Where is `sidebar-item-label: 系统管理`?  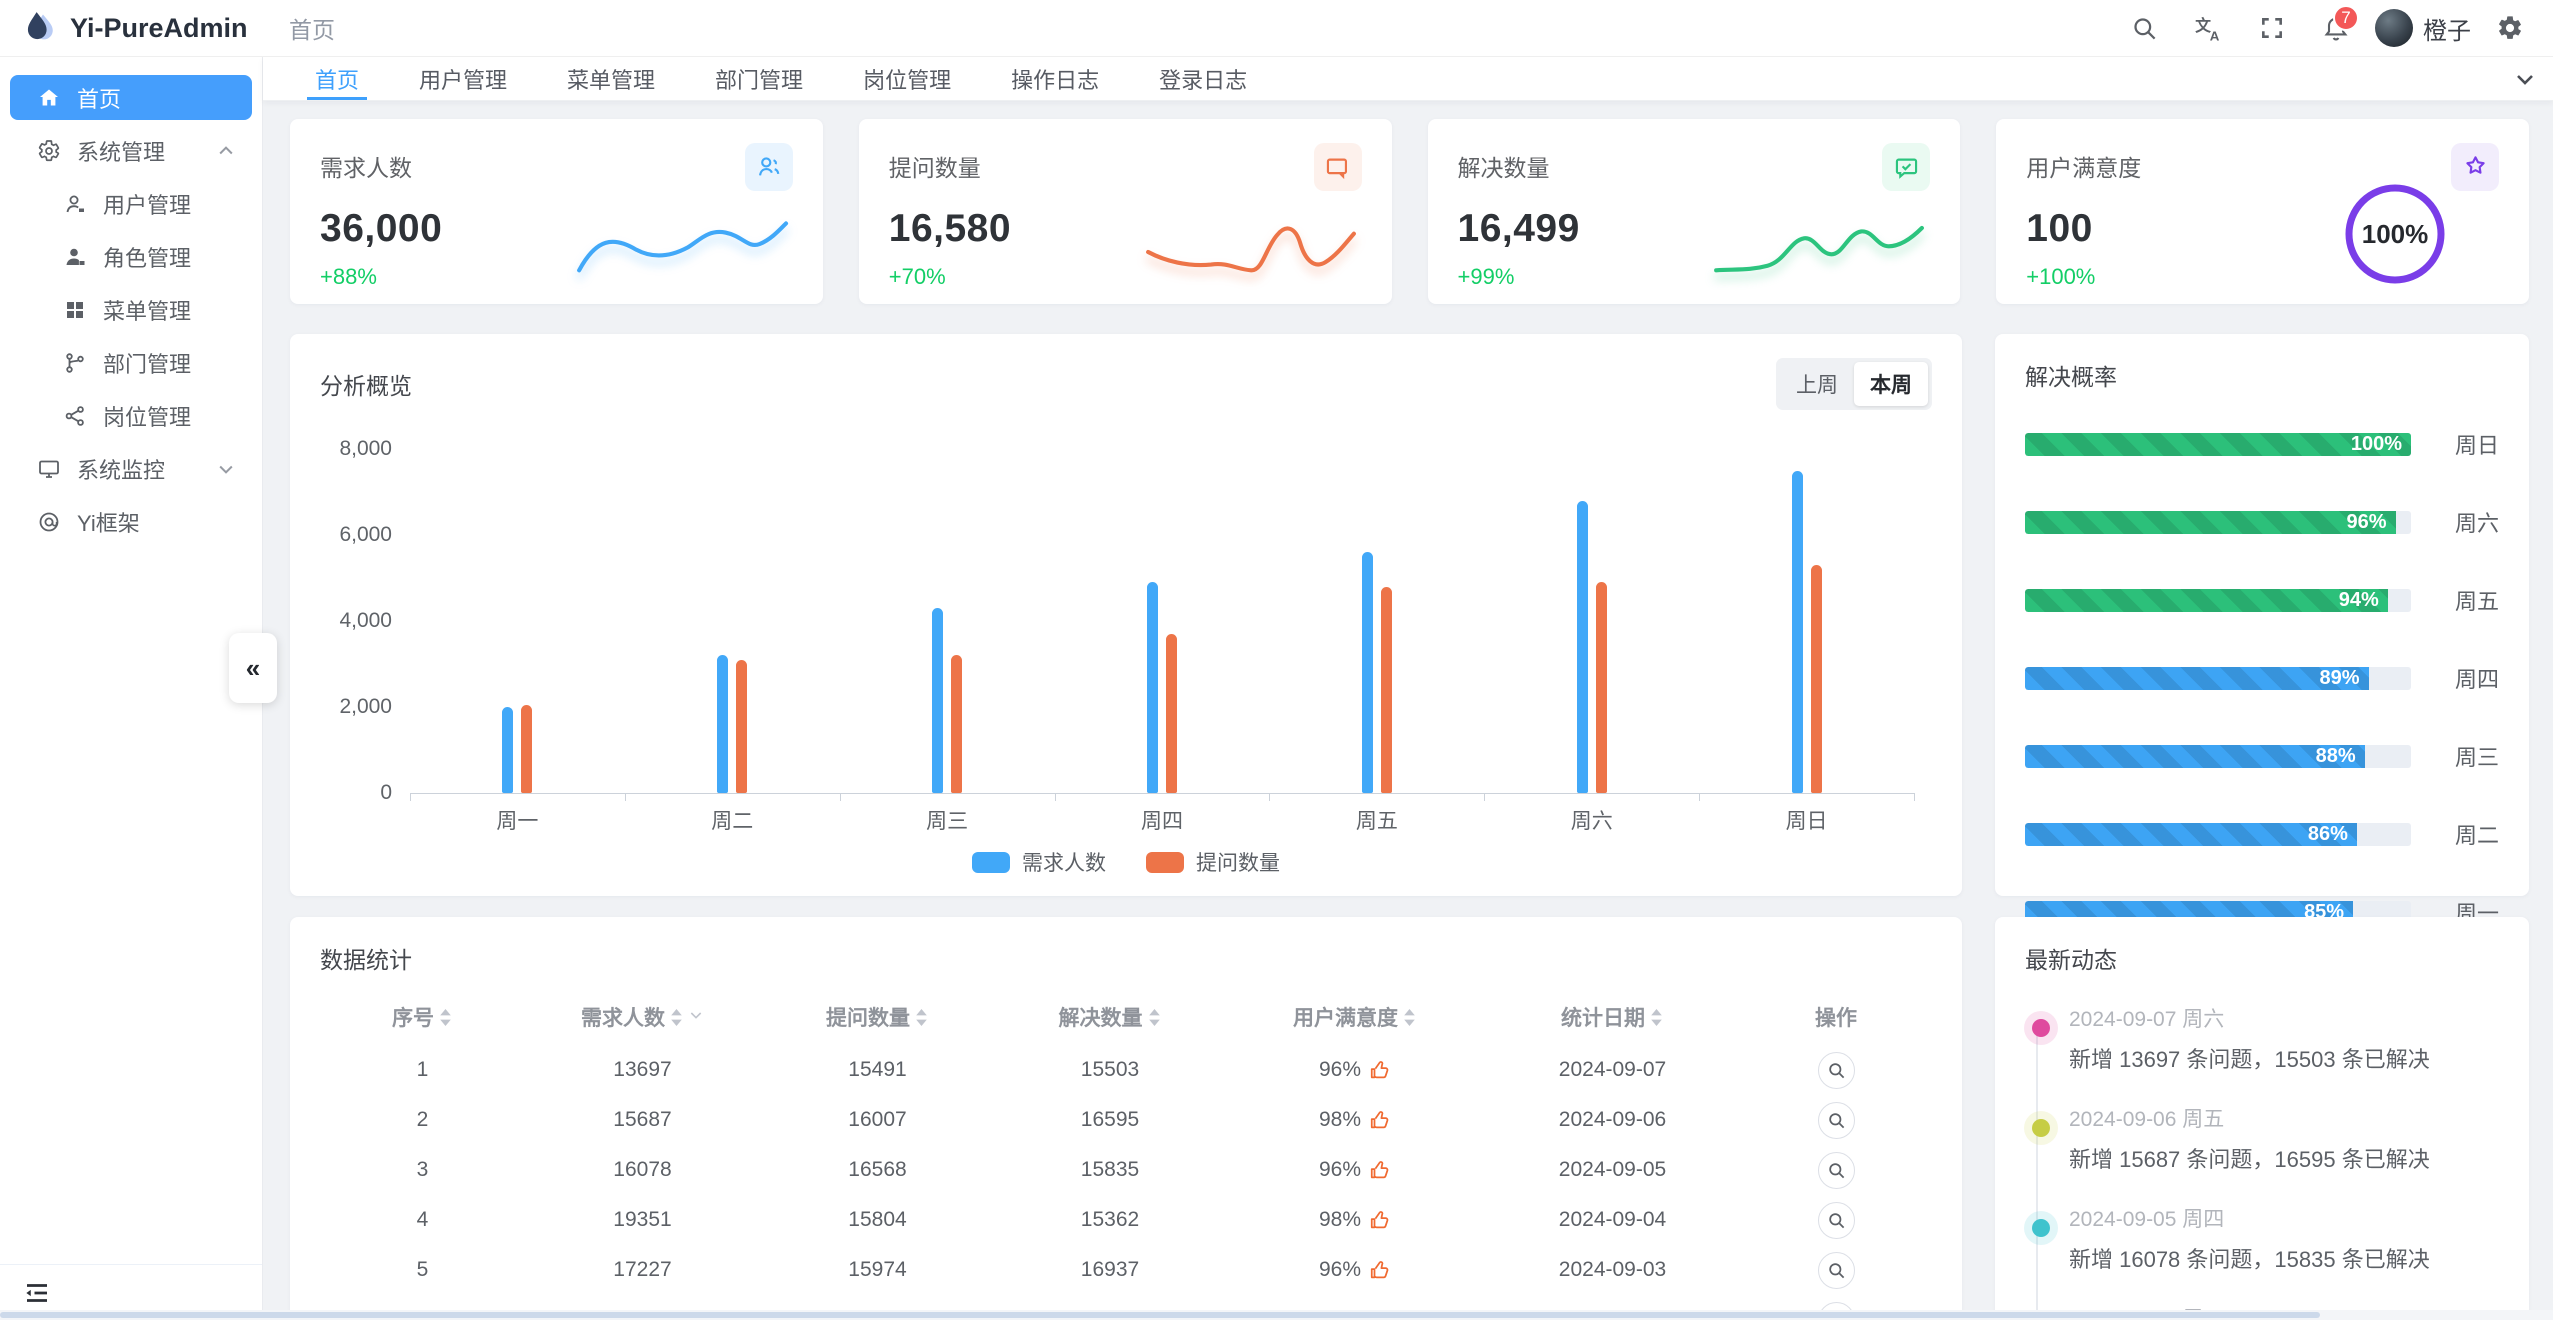 sidebar-item-label: 系统管理 is located at coordinates (121, 152).